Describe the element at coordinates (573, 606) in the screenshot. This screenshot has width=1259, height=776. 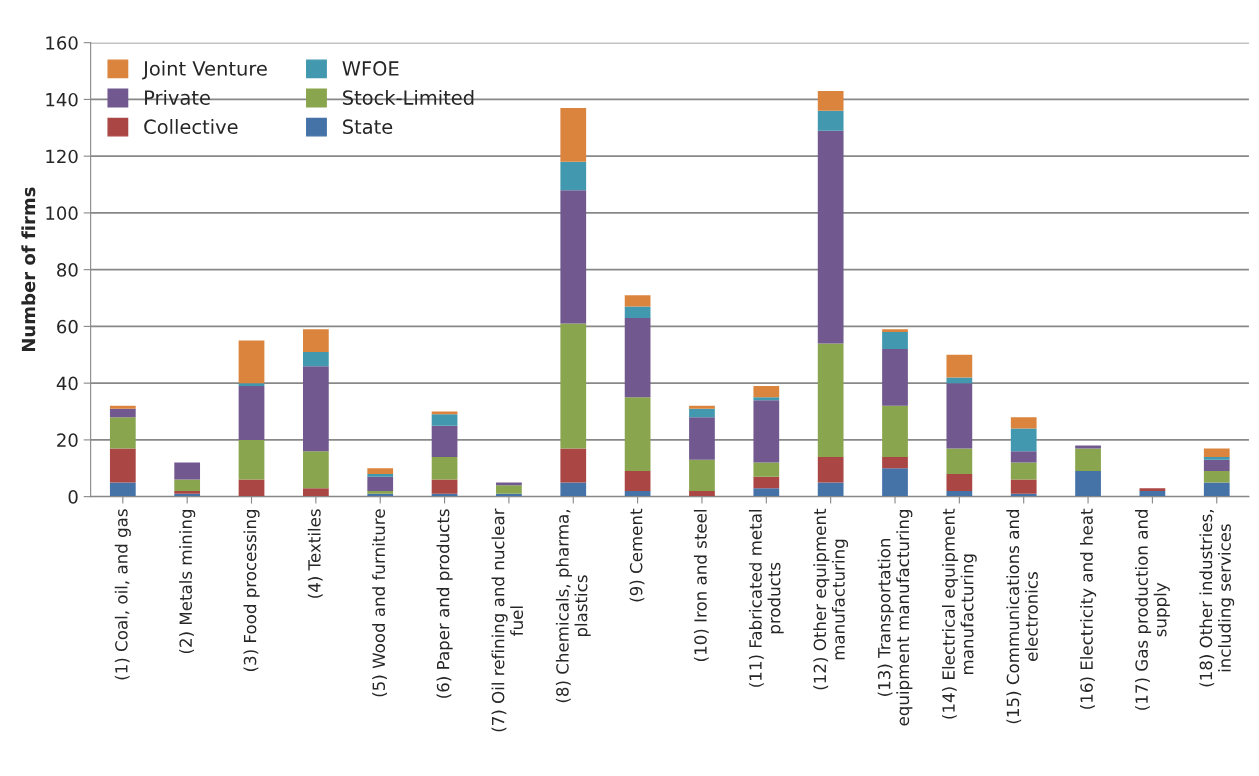
I see `x-tick-label: (8) Chemicals, pharma, plastics` at that location.